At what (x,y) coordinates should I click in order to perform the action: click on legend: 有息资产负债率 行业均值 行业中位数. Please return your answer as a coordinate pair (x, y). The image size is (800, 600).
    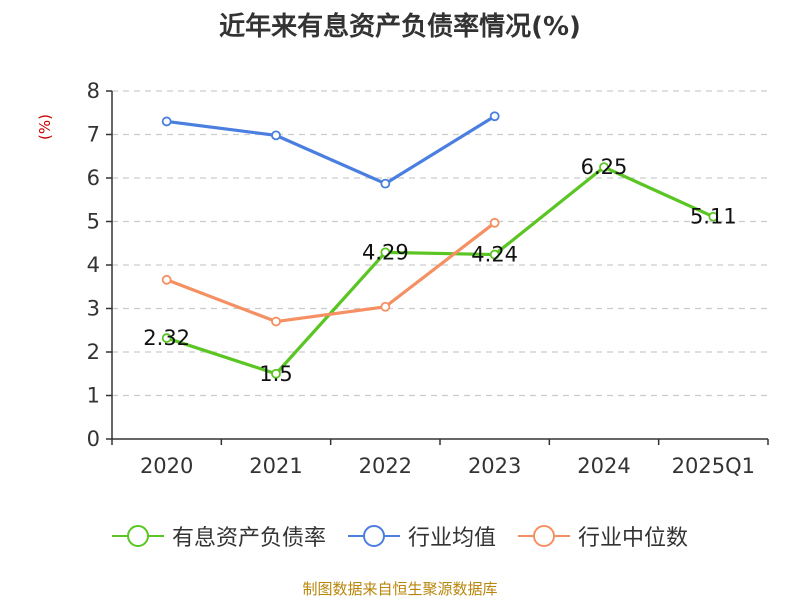
    Looking at the image, I should click on (400, 536).